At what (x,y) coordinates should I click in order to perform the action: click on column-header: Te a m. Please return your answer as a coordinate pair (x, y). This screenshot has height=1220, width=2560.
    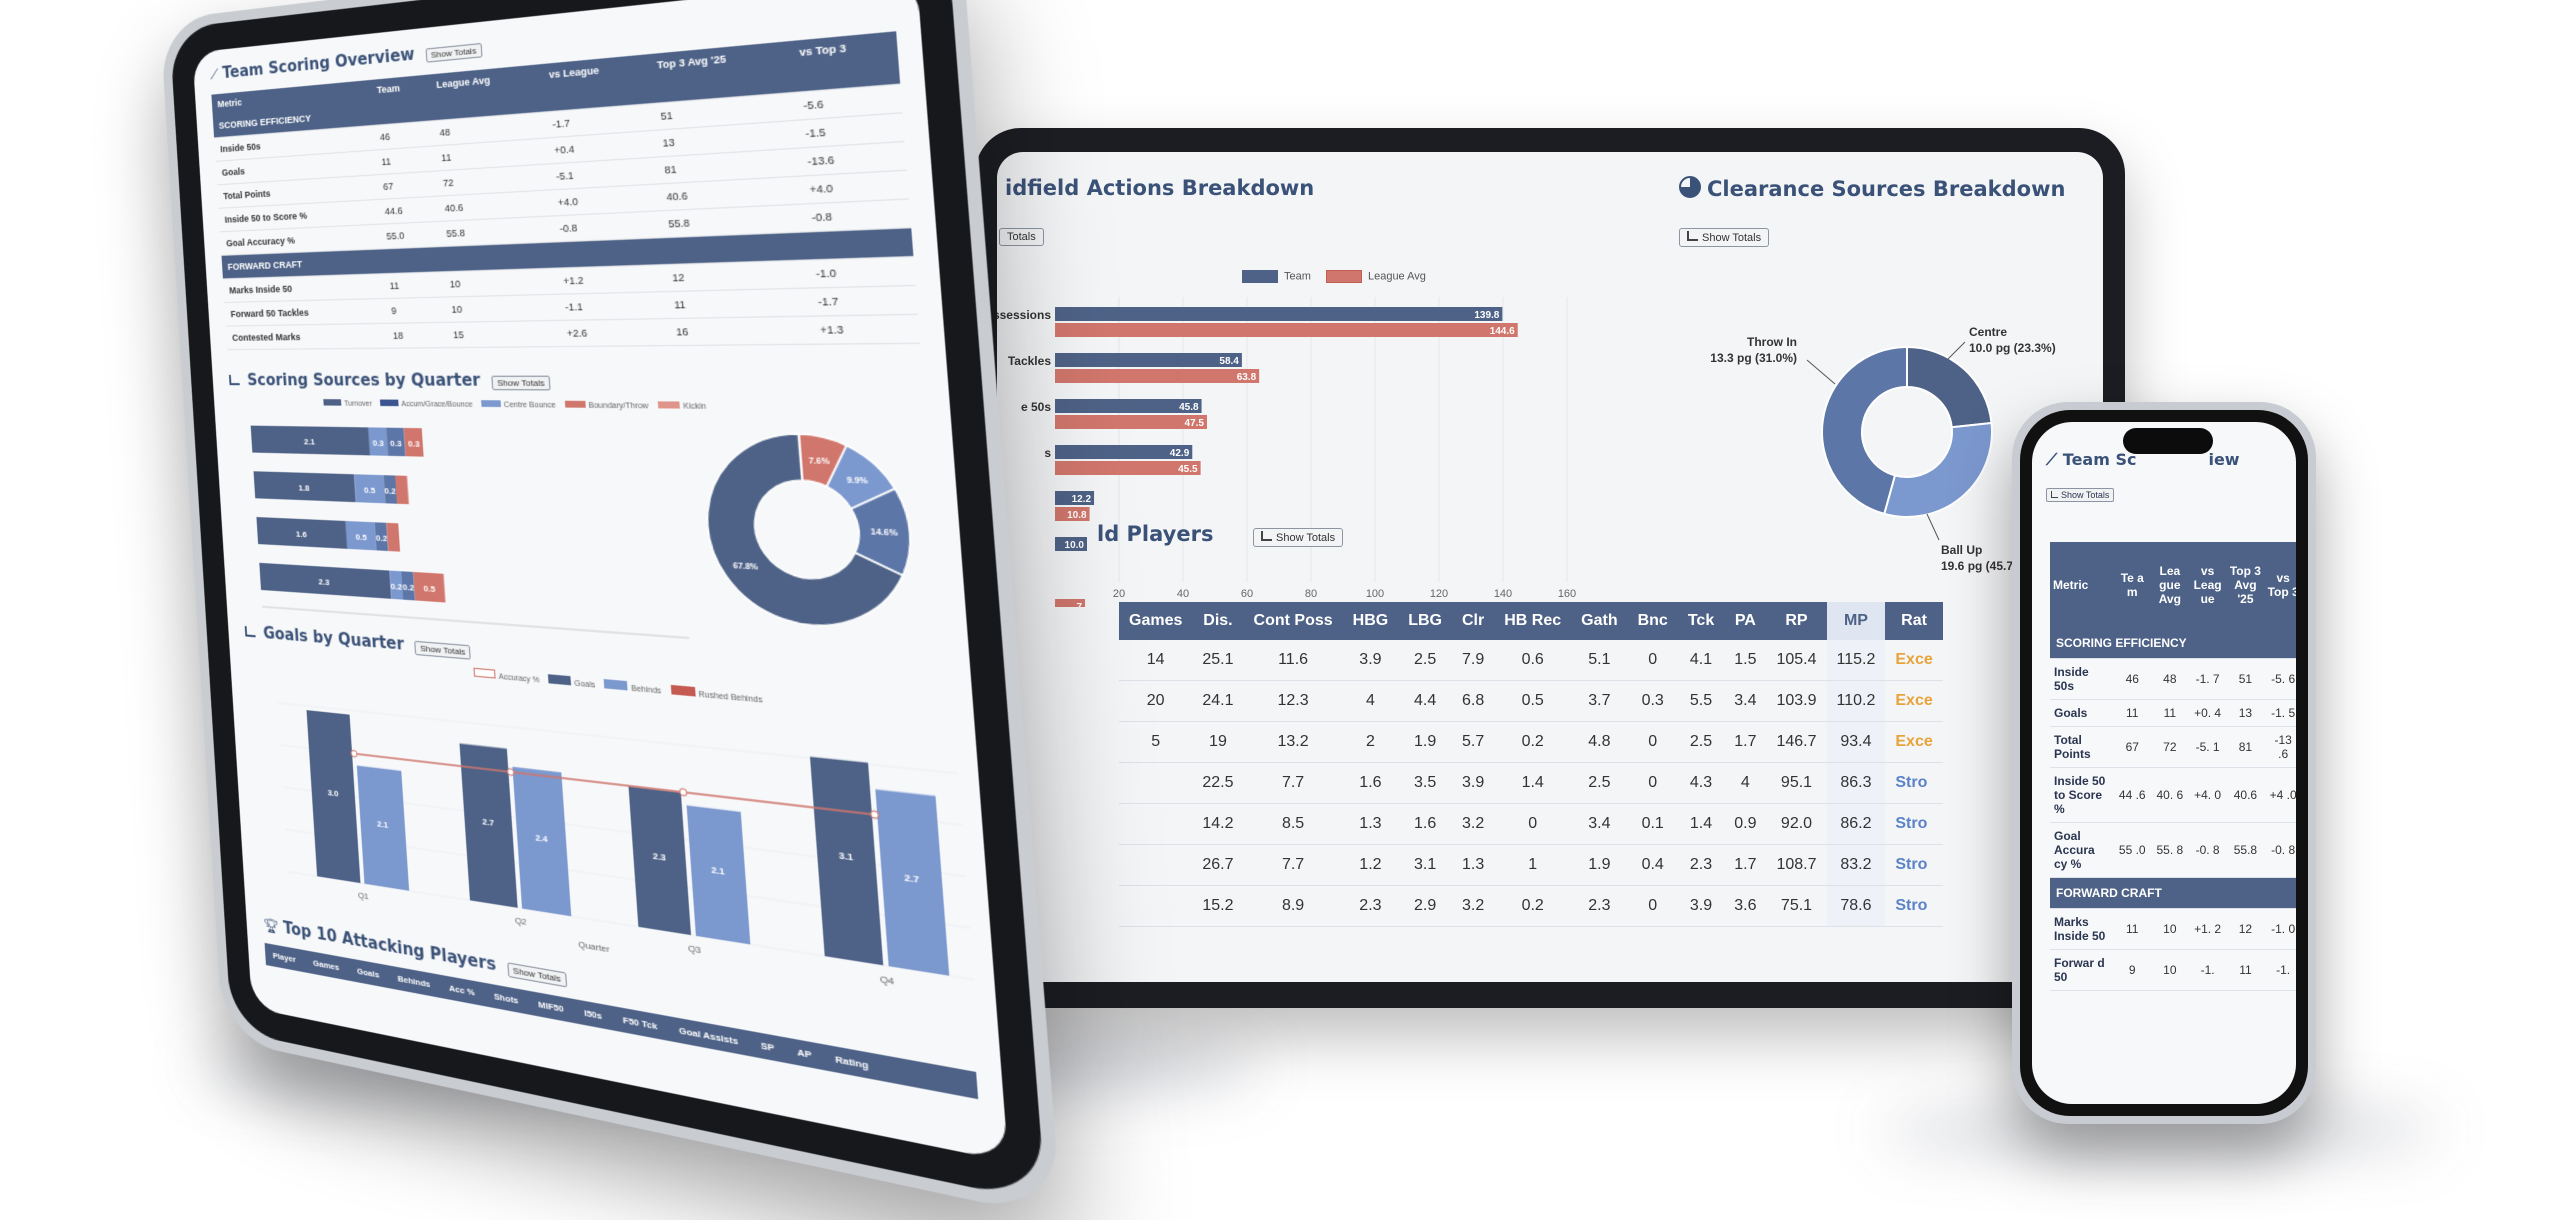
    Looking at the image, I should click on (2132, 585).